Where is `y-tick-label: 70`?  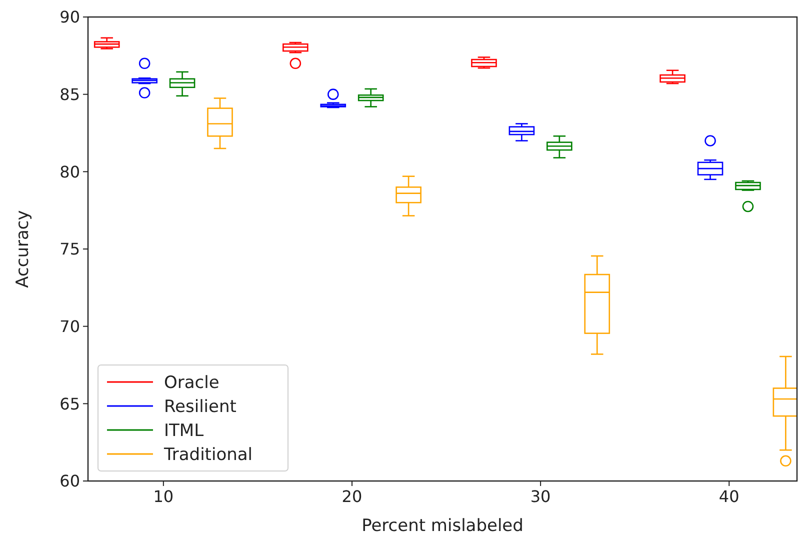 y-tick-label: 70 is located at coordinates (70, 326).